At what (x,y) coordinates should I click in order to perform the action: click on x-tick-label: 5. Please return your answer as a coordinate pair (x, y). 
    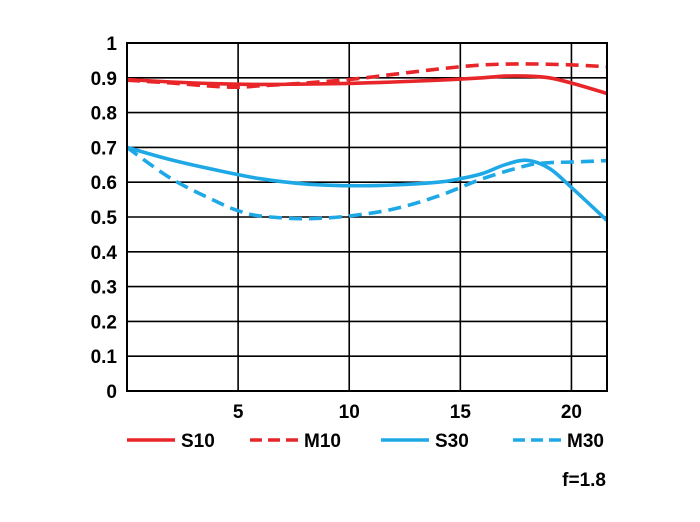
    Looking at the image, I should click on (238, 412).